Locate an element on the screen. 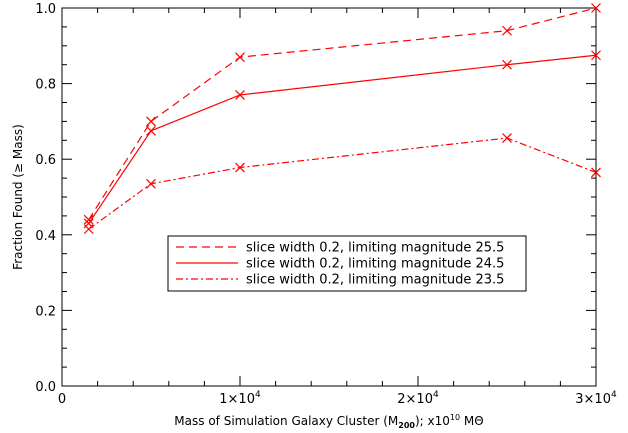  x-tick-label-base: 2×10 is located at coordinates (415, 399).